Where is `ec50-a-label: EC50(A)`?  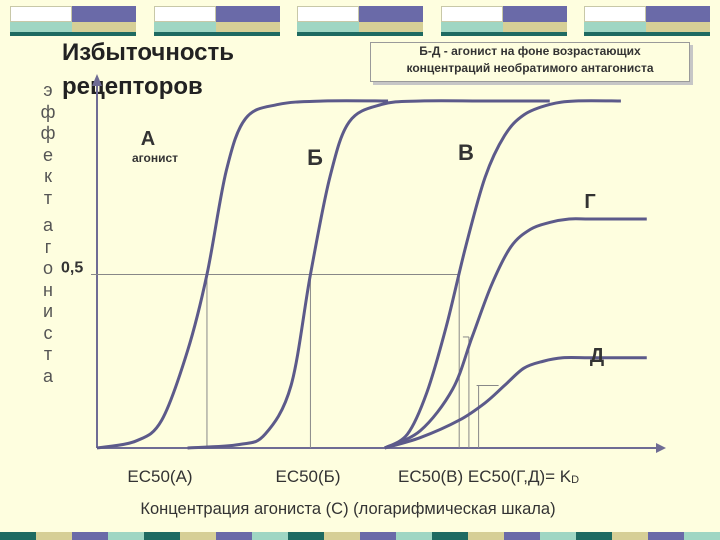 ec50-a-label: EC50(A) is located at coordinates (159, 476).